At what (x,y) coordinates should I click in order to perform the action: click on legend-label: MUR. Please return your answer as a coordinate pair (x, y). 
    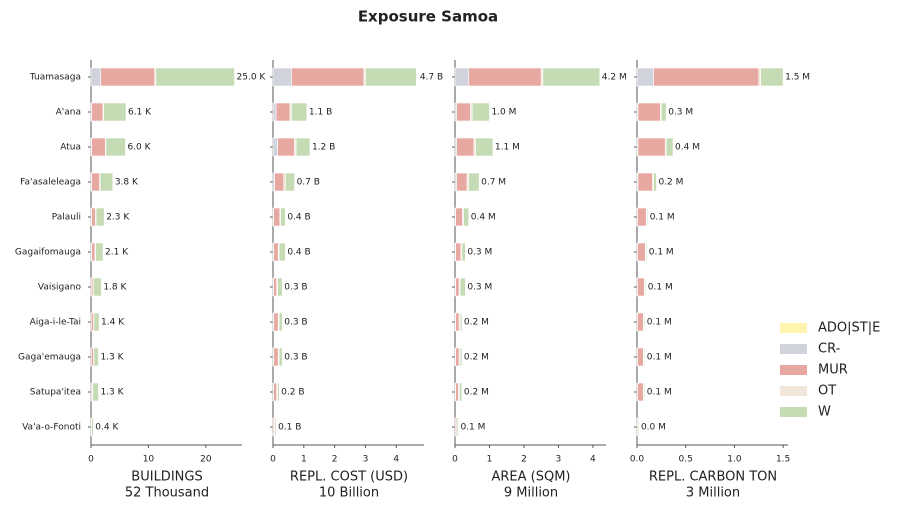
    Looking at the image, I should click on (833, 370).